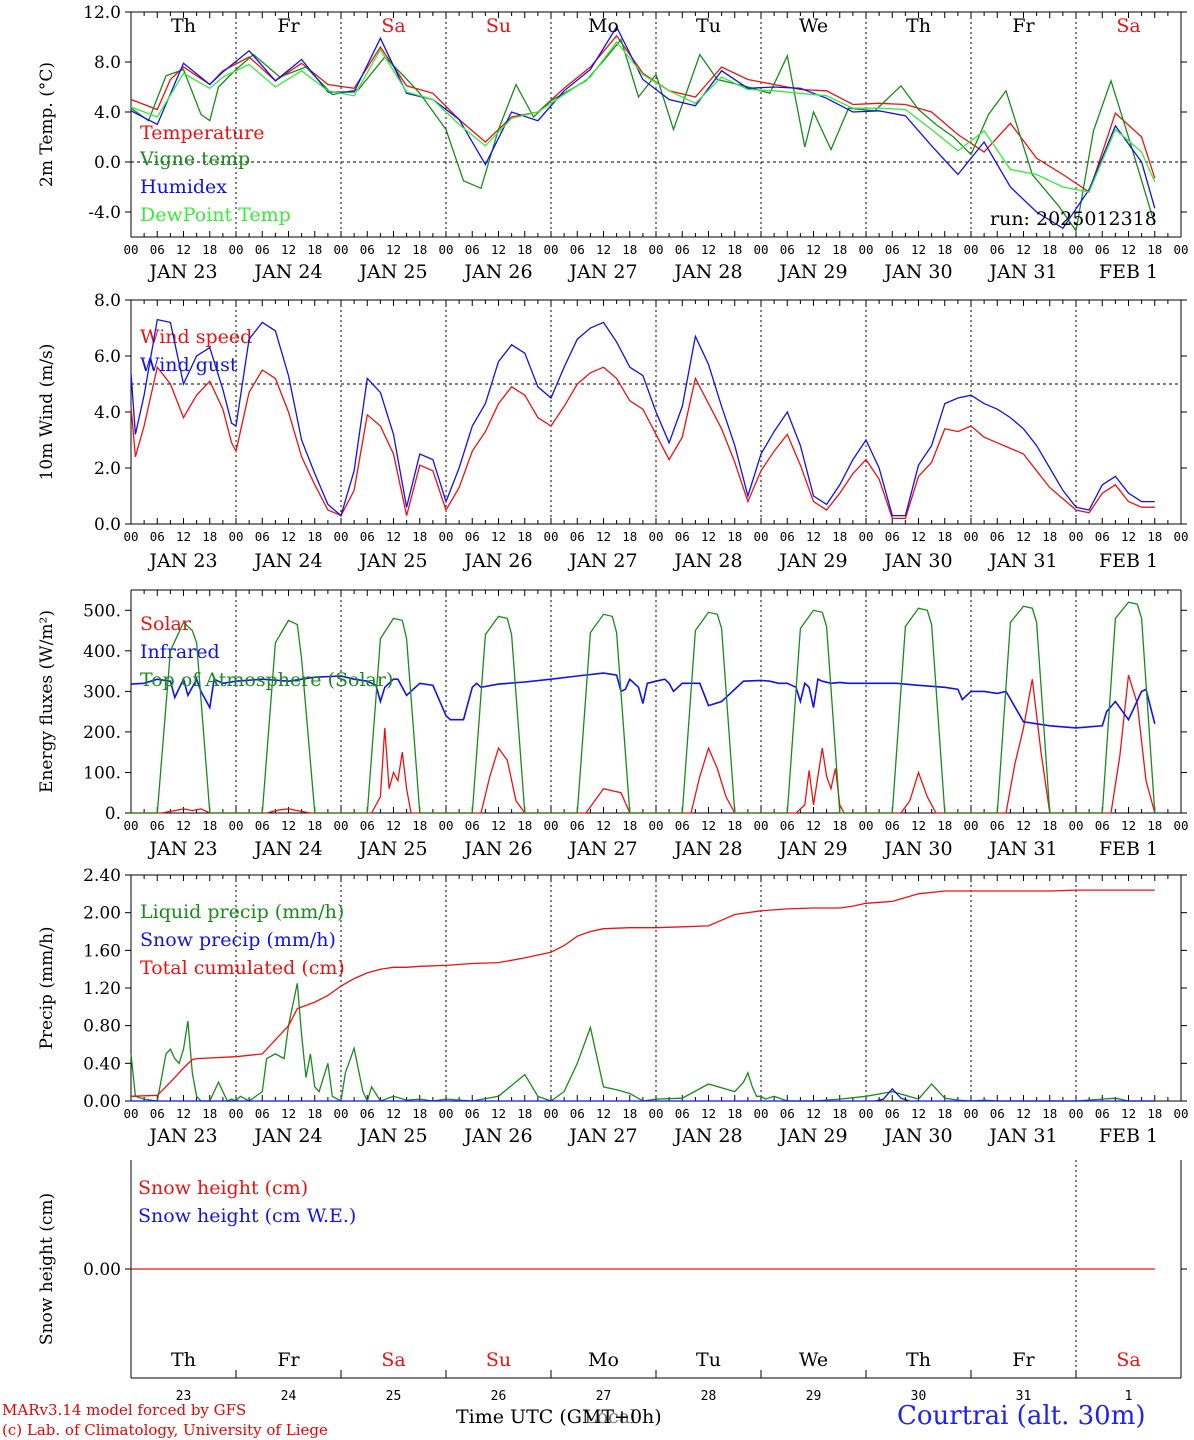  I want to click on series-line-dewpoint-temp, so click(643, 116).